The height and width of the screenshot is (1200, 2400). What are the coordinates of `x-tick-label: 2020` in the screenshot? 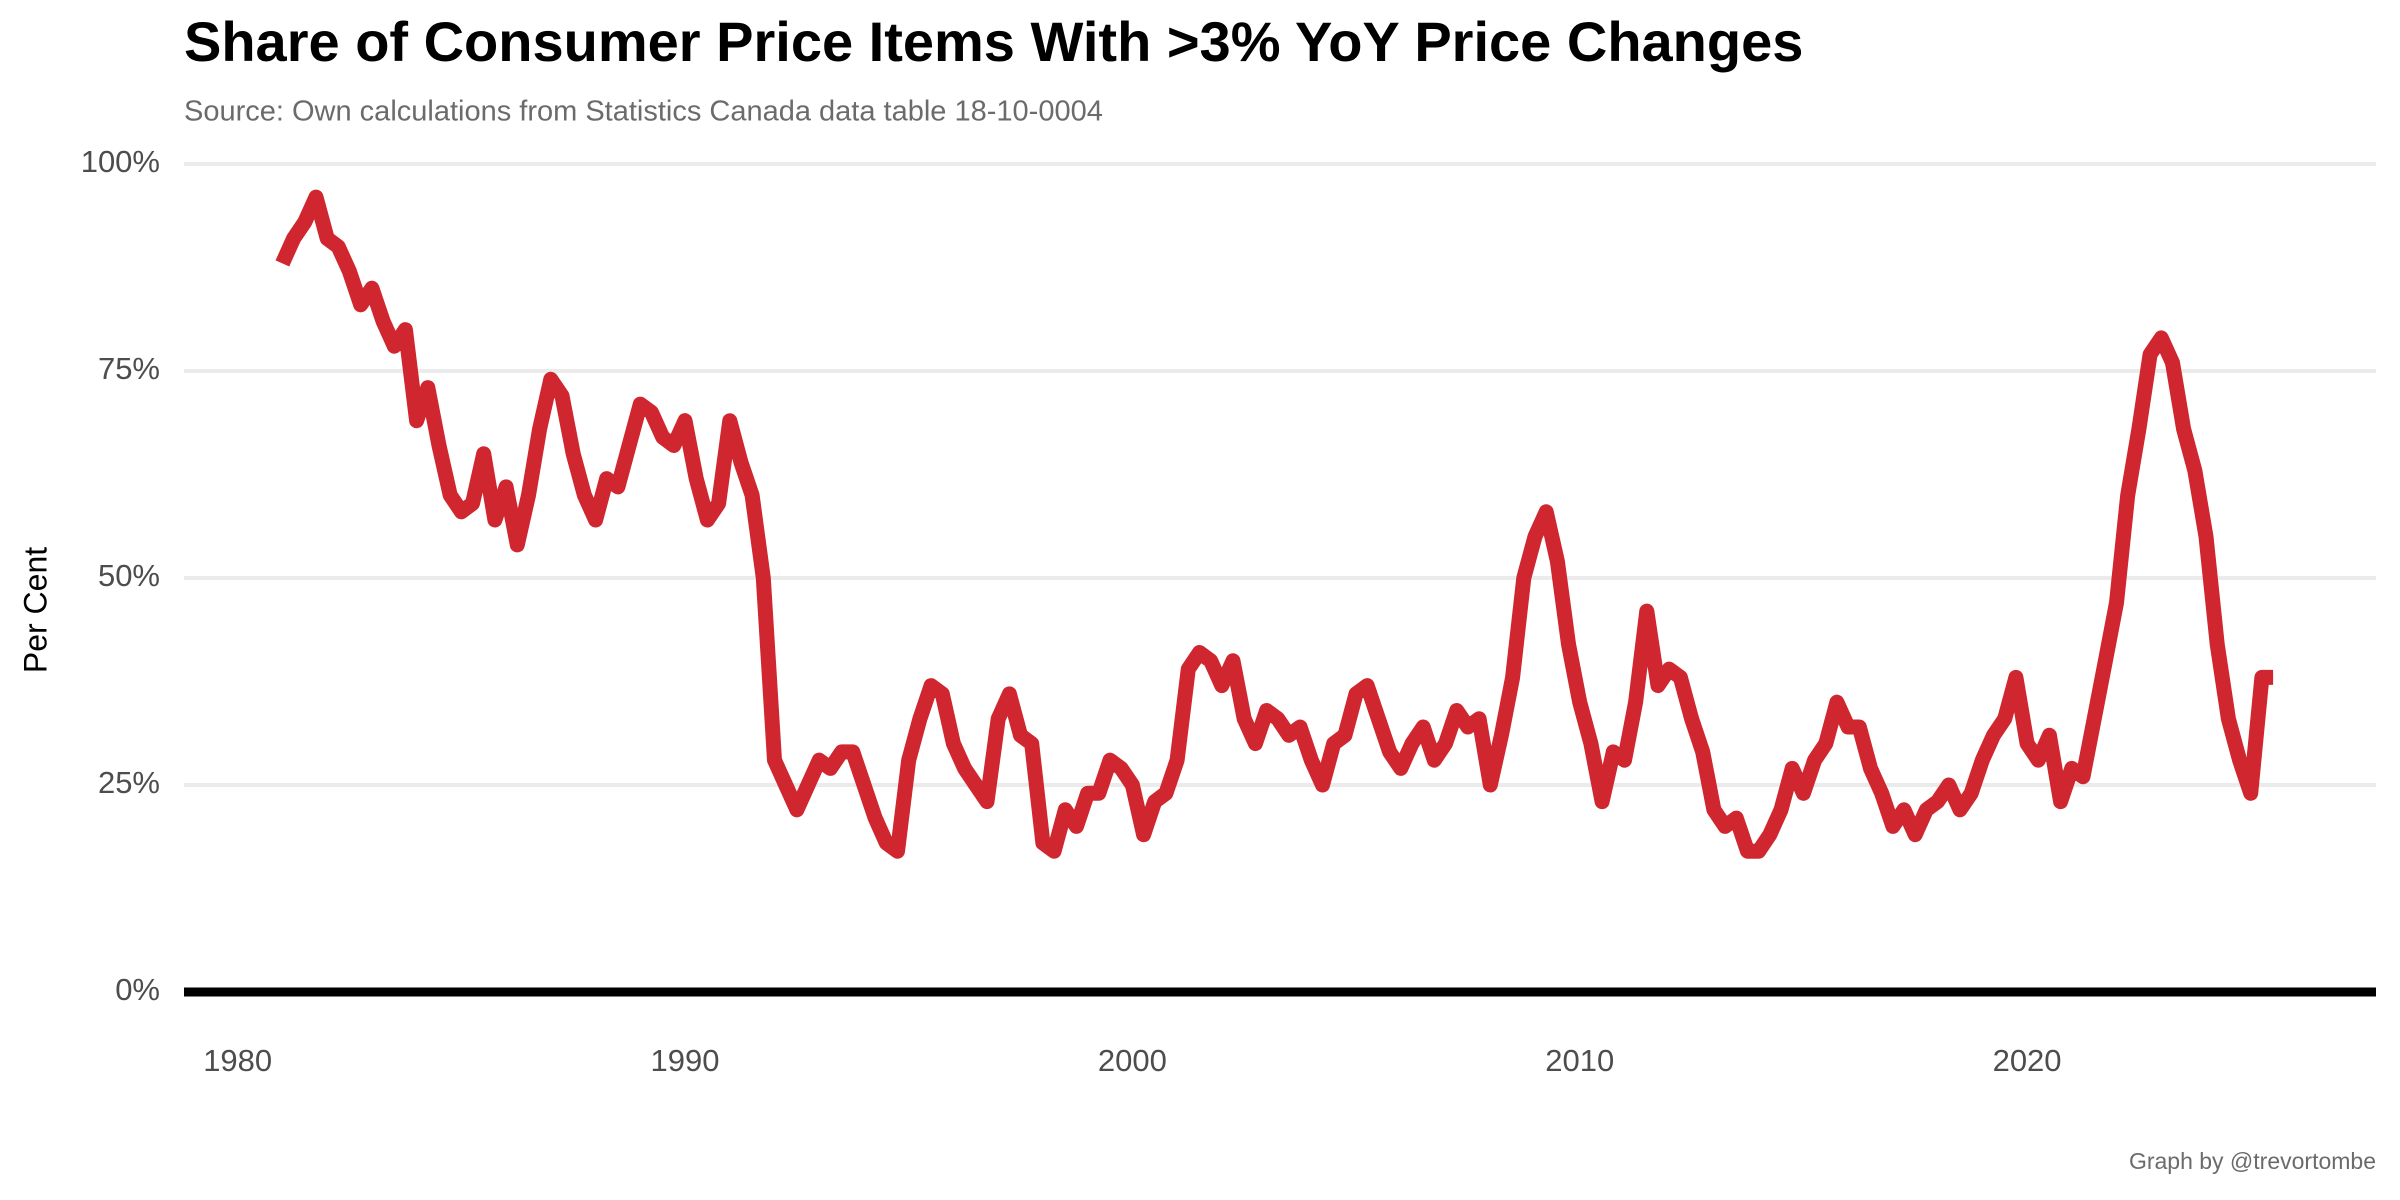 It's located at (2027, 1060).